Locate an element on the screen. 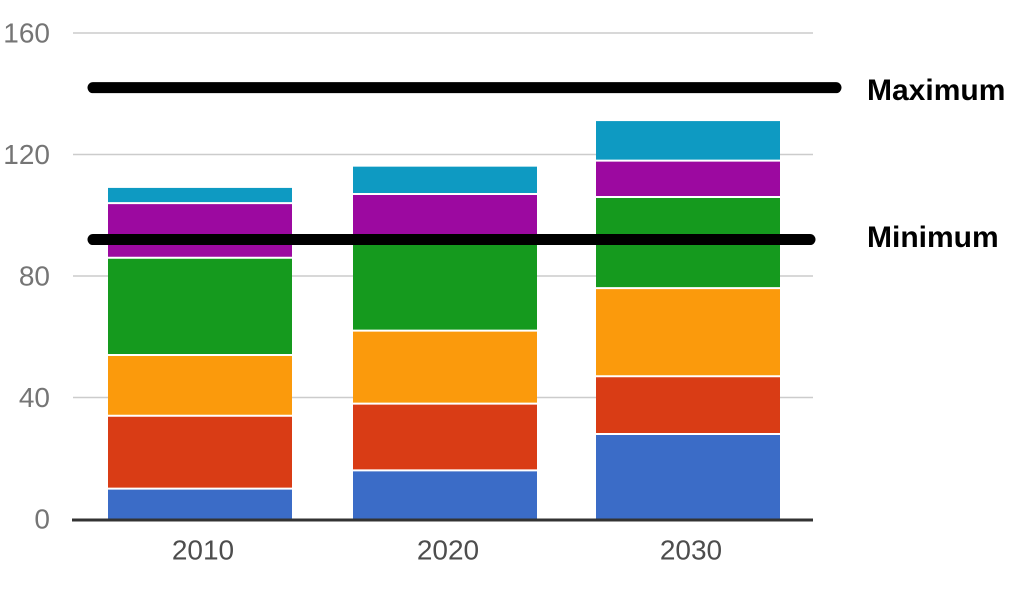  y-axis-tick-label: 160 is located at coordinates (26, 33).